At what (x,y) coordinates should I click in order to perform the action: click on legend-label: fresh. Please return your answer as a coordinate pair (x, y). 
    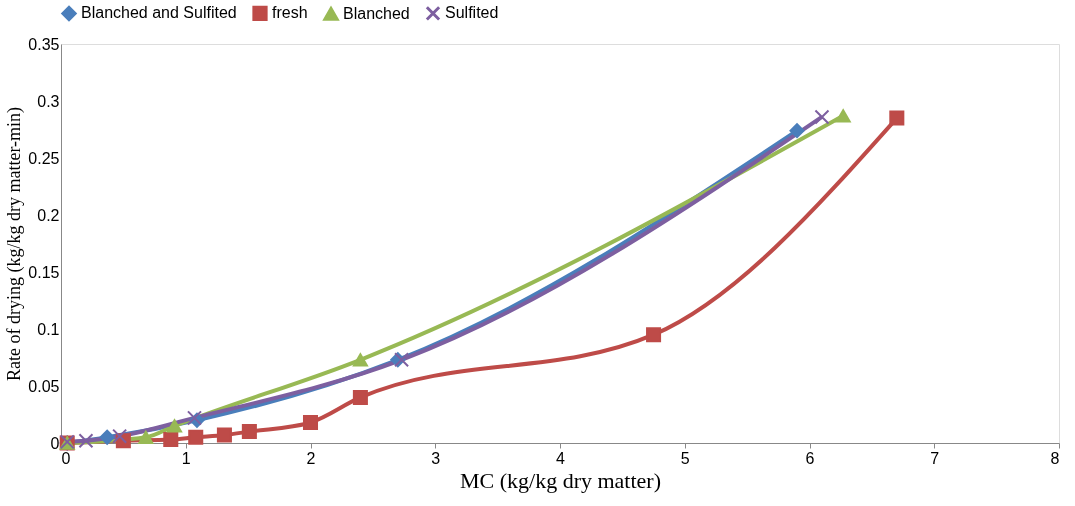
    Looking at the image, I should click on (290, 13).